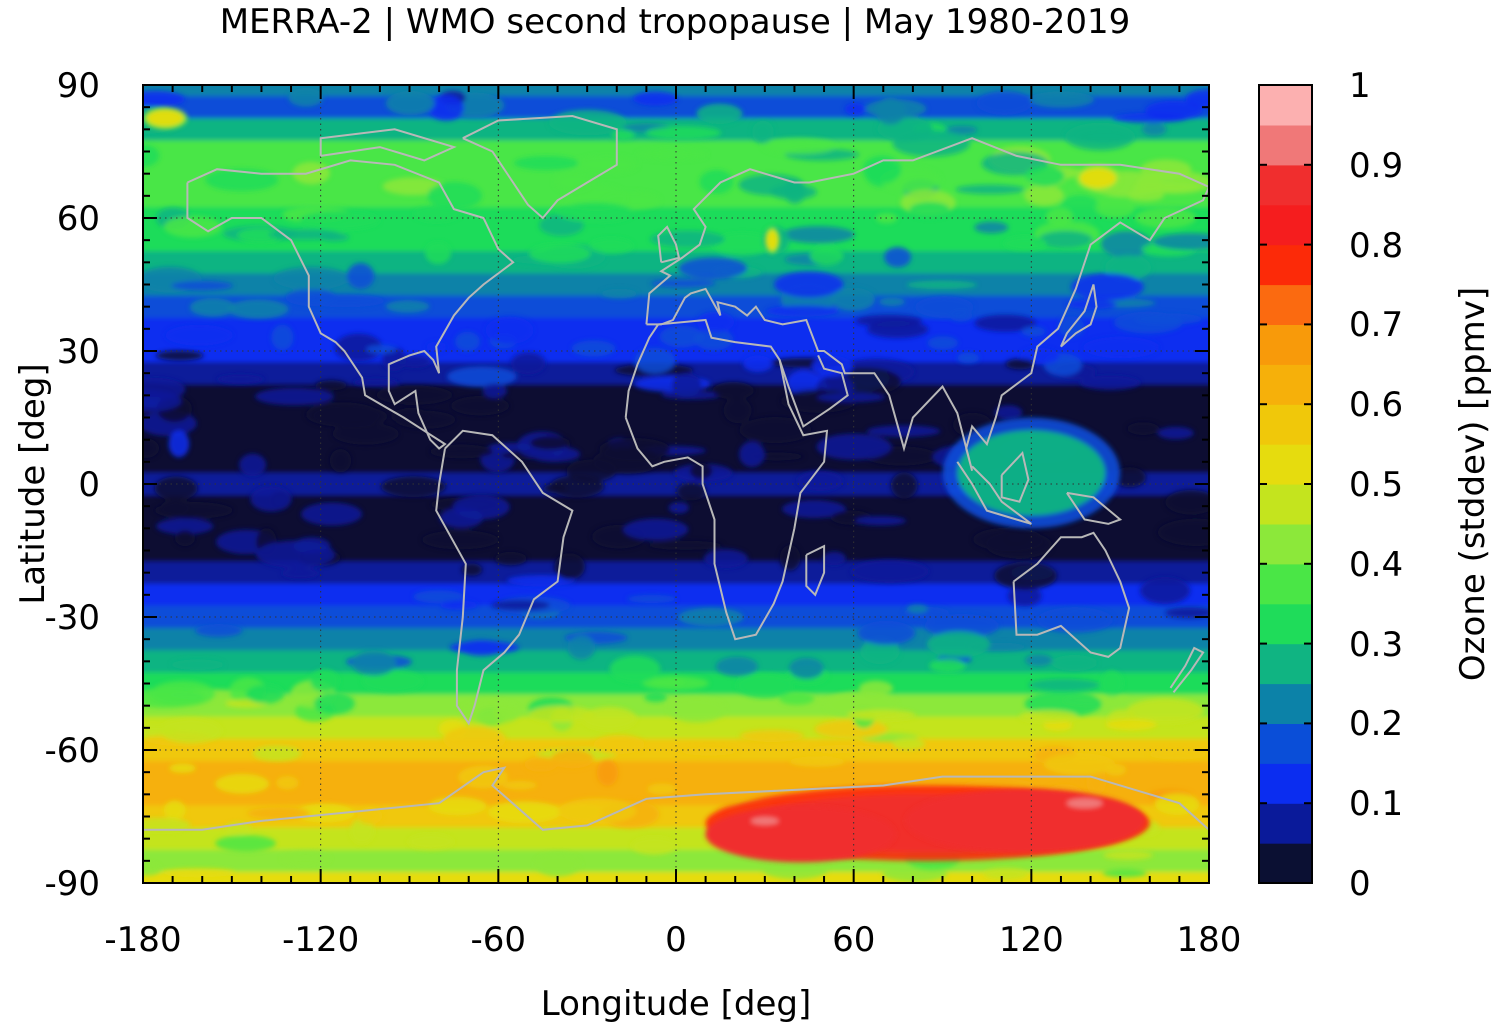 Image resolution: width=1495 pixels, height=1029 pixels. I want to click on colorbar-tick-label: 0, so click(1360, 884).